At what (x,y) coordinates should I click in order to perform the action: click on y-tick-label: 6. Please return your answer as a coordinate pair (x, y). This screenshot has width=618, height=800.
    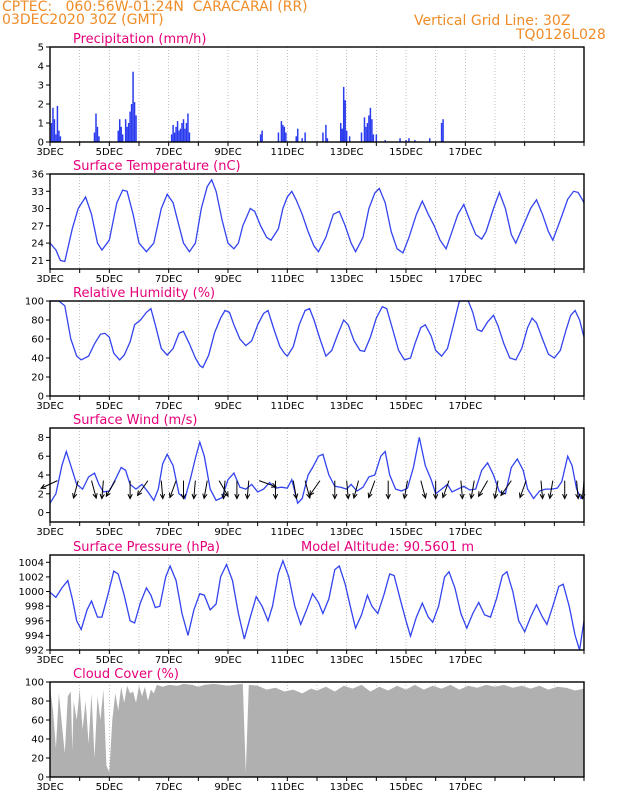
    Looking at the image, I should click on (41, 457).